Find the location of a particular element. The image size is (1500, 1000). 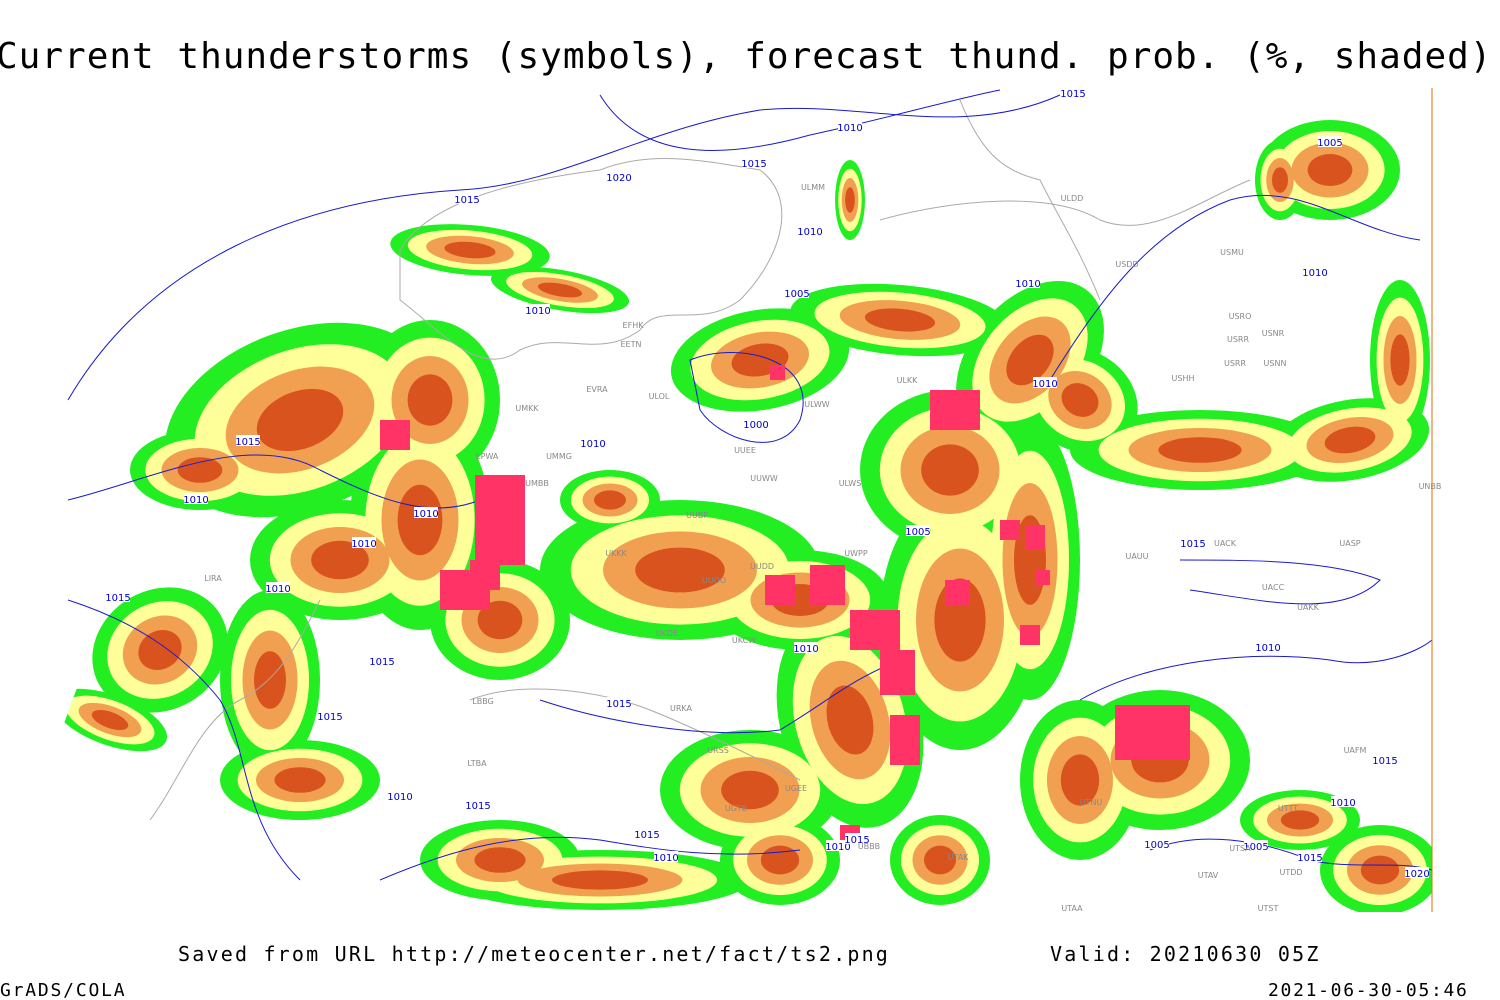

station-label: UASP is located at coordinates (1349, 543).